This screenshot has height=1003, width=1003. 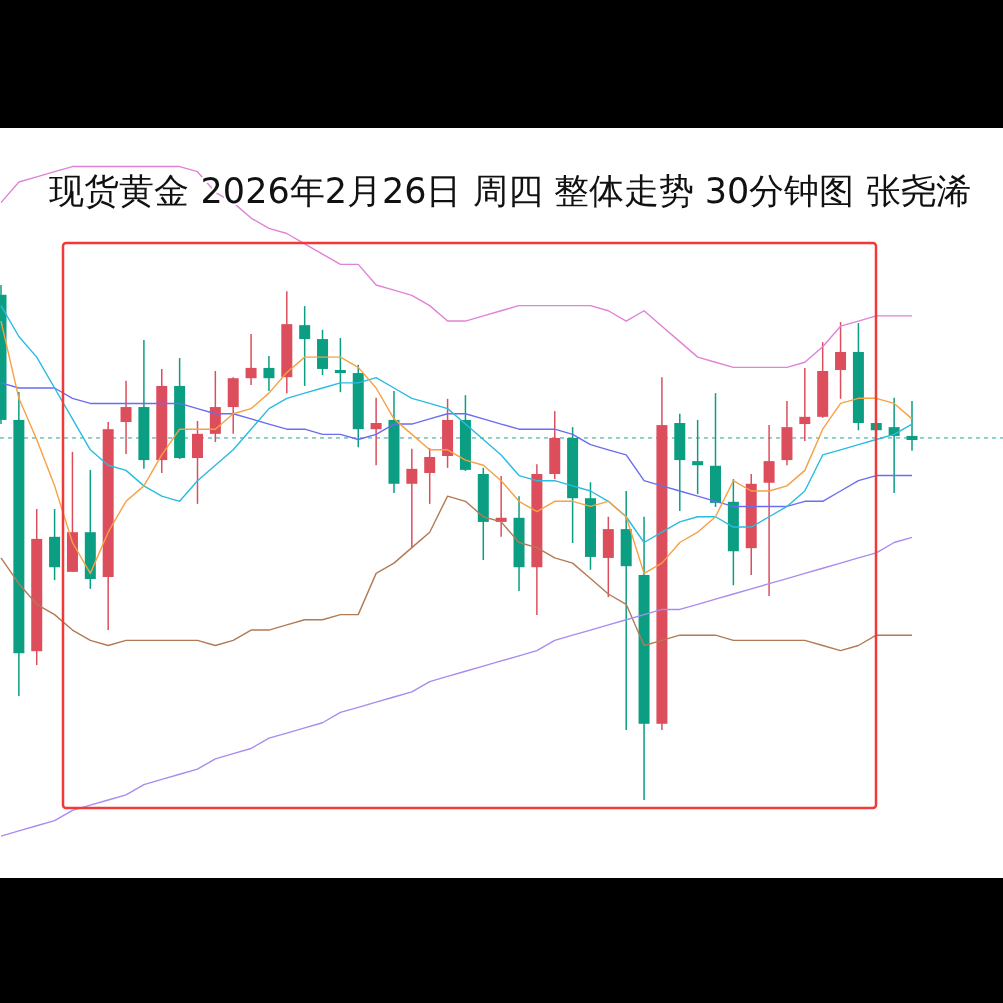 What do you see at coordinates (510, 191) in the screenshot?
I see `chart-title: 现货黄金 2026年2月26日 周四 整体走势 30分钟图 张尧浠` at bounding box center [510, 191].